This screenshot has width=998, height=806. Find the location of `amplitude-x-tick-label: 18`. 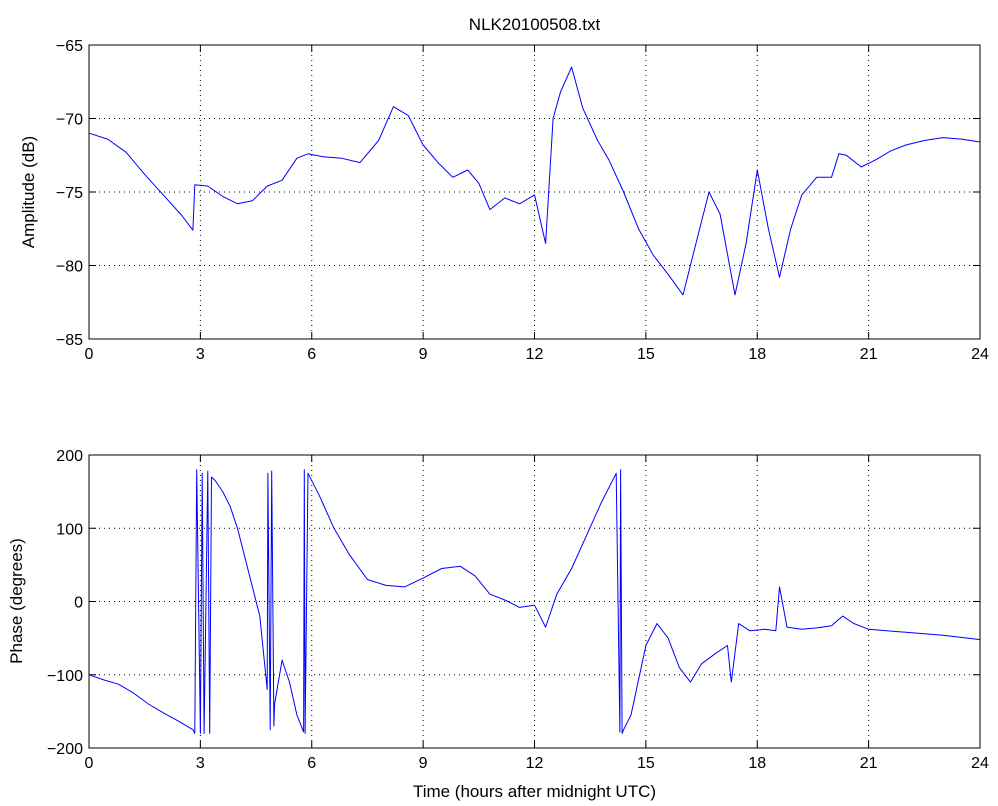

amplitude-x-tick-label: 18 is located at coordinates (757, 354).